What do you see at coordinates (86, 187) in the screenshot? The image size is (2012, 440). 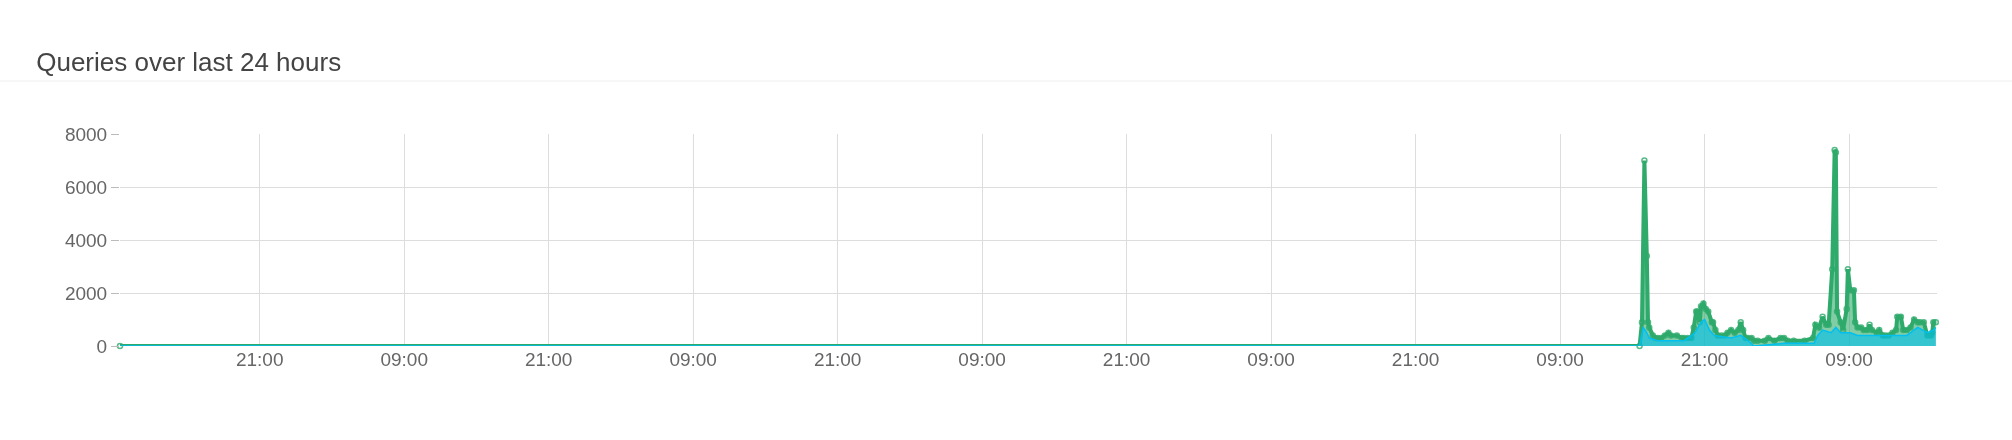 I see `y-tick-label: 6000` at bounding box center [86, 187].